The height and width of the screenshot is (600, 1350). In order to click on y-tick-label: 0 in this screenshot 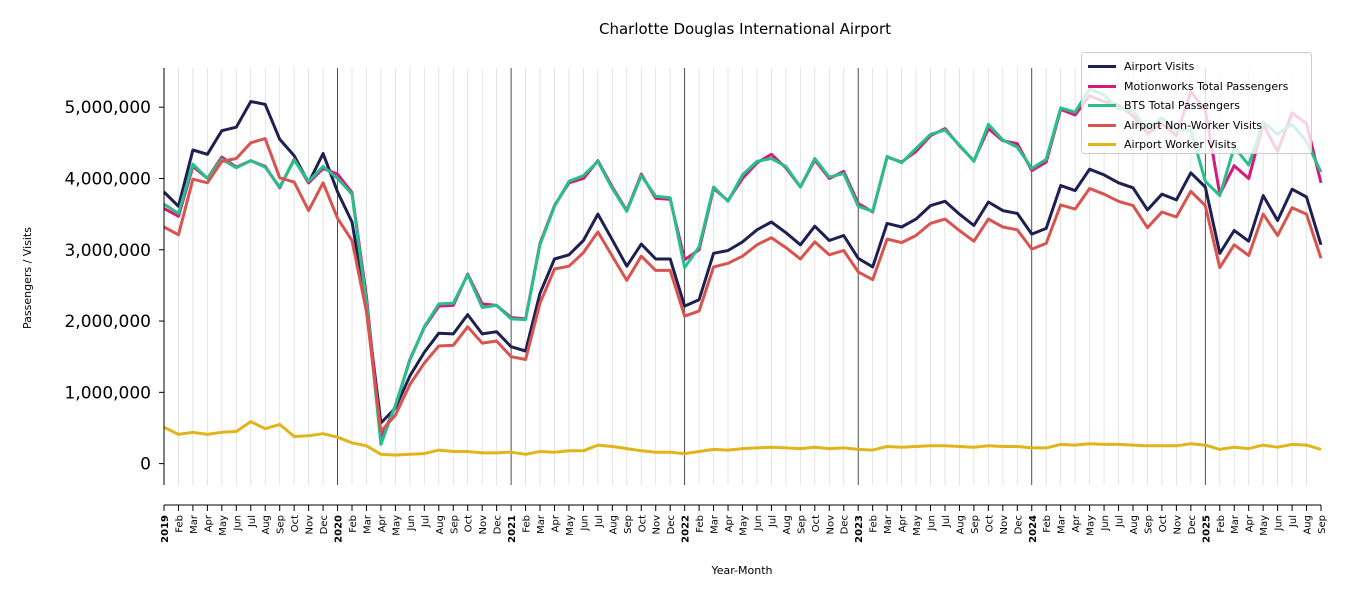, I will do `click(145, 465)`.